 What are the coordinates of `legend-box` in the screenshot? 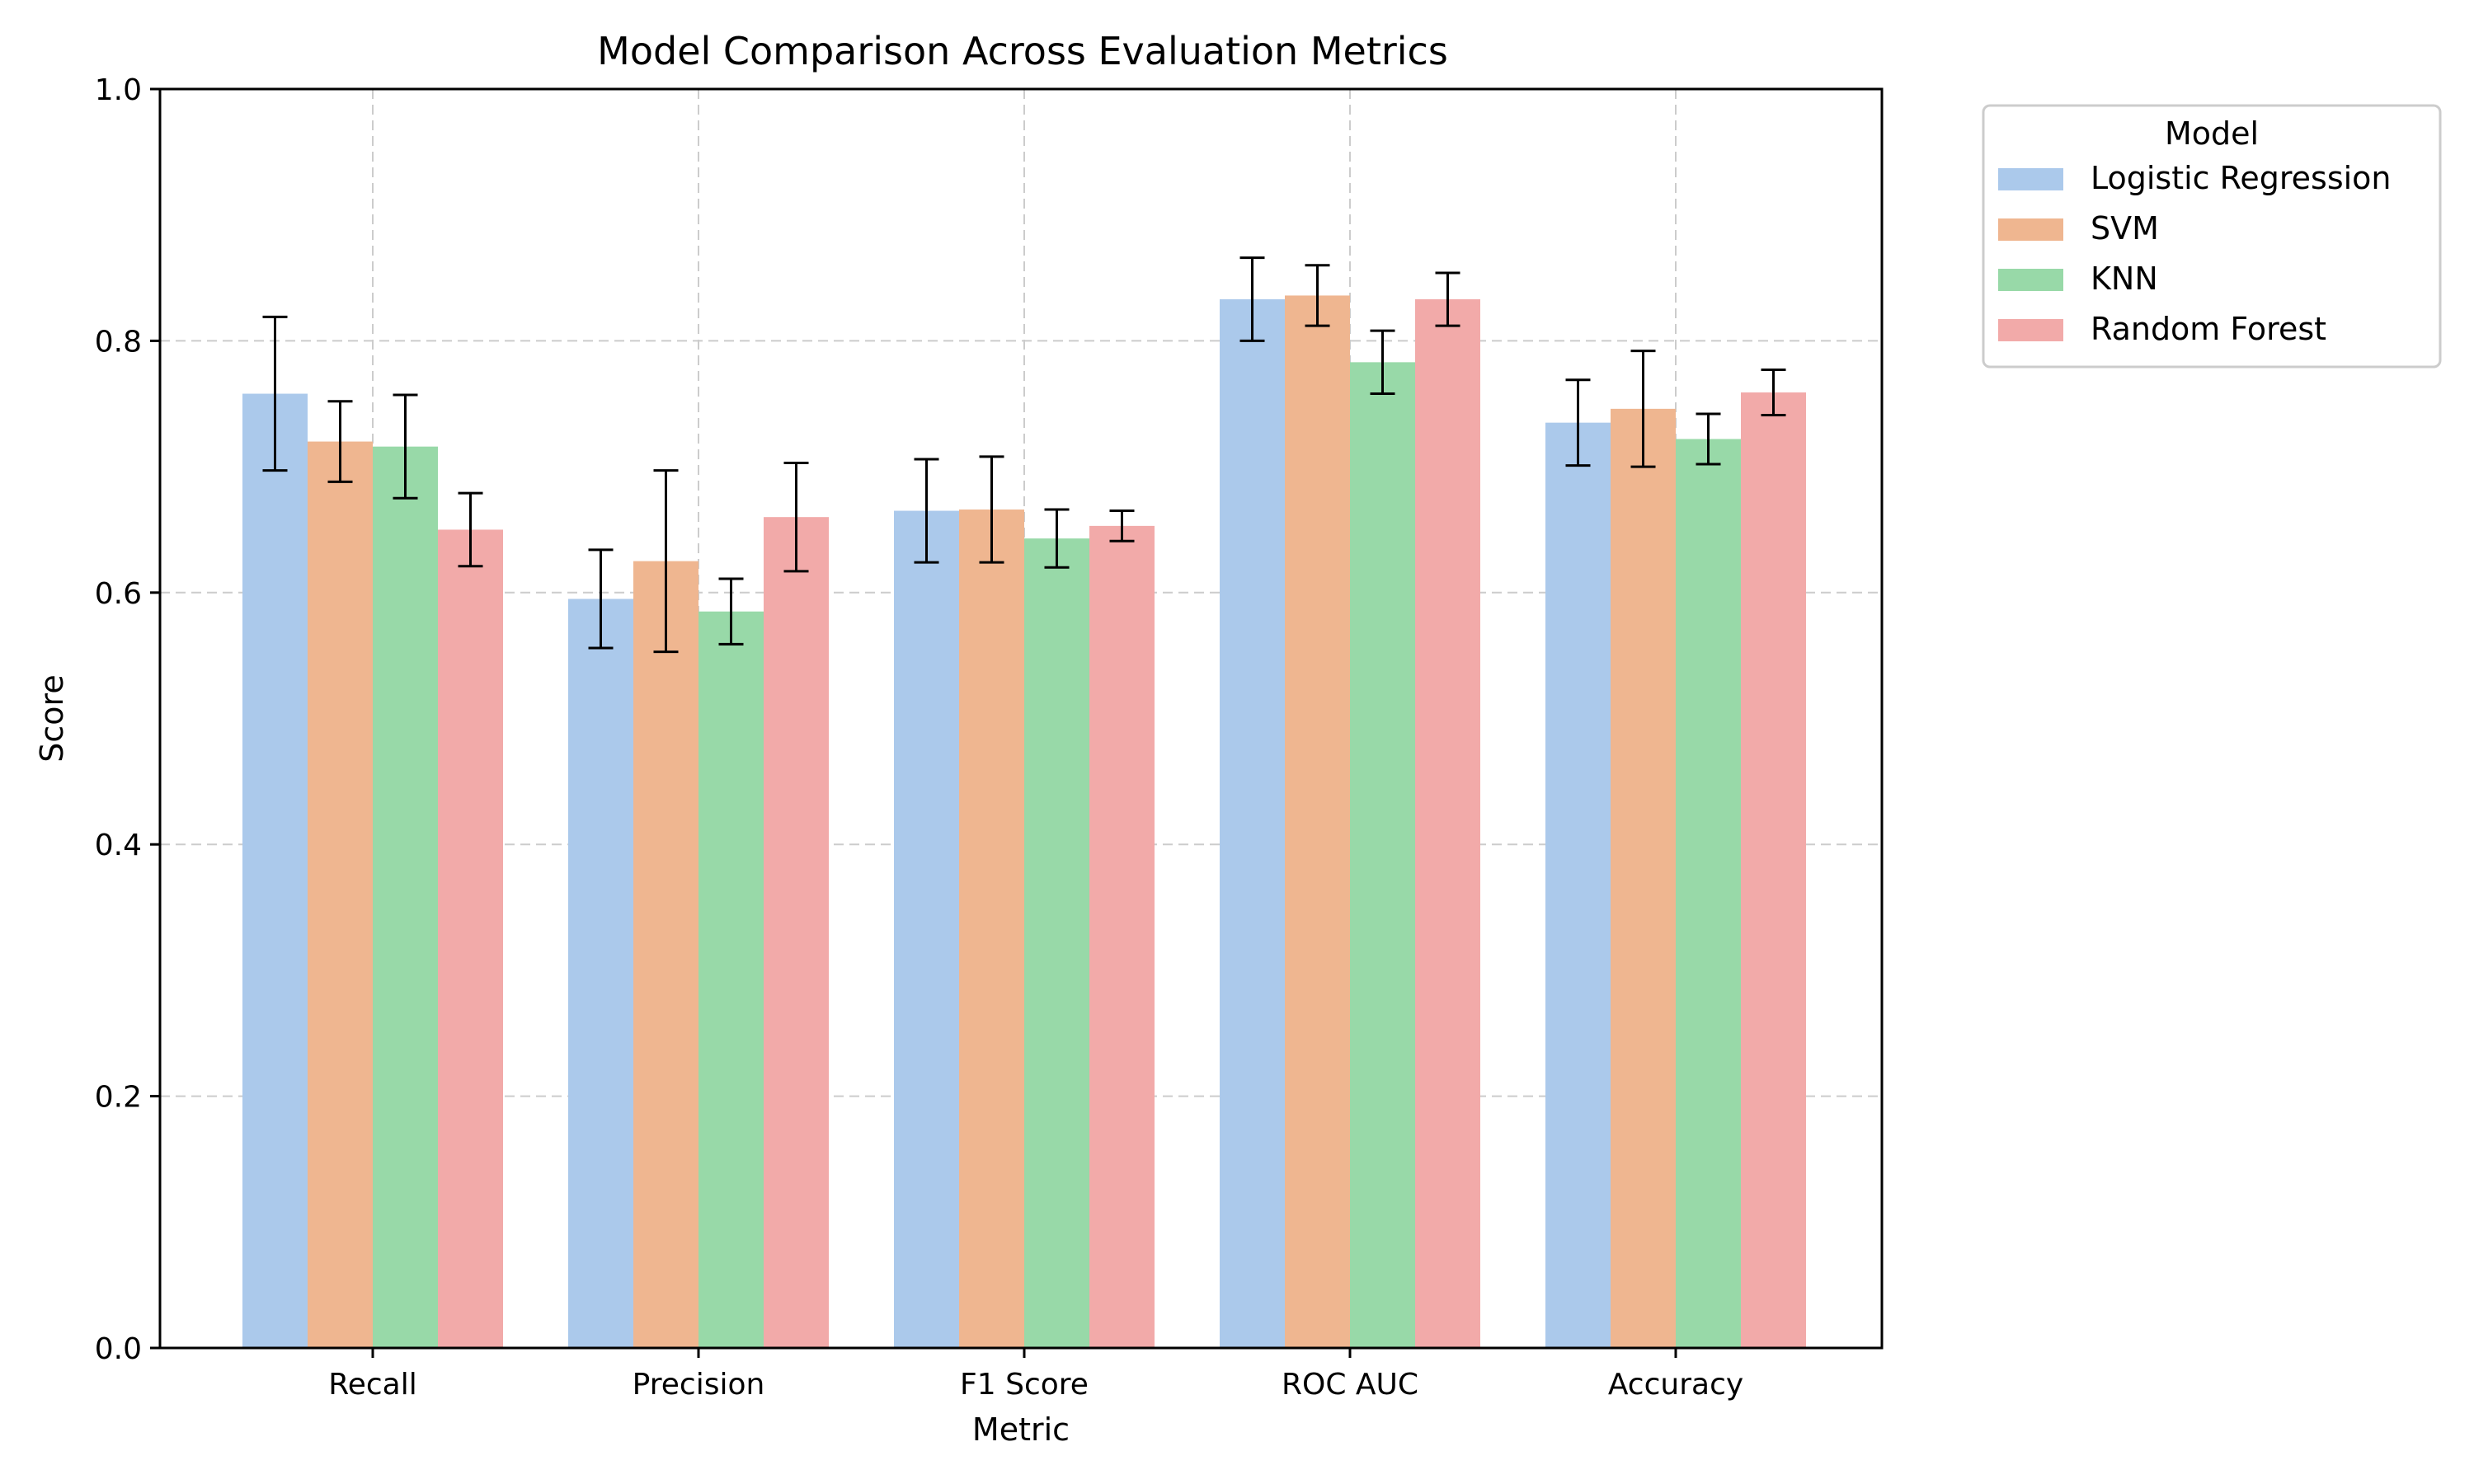 It's located at (2212, 236).